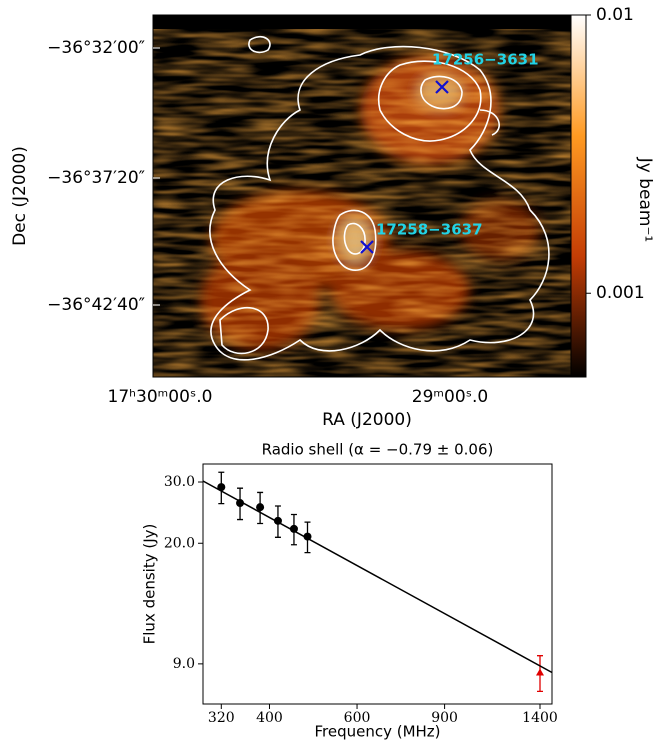 The height and width of the screenshot is (744, 667). What do you see at coordinates (357, 718) in the screenshot?
I see `x-tick-label: 600` at bounding box center [357, 718].